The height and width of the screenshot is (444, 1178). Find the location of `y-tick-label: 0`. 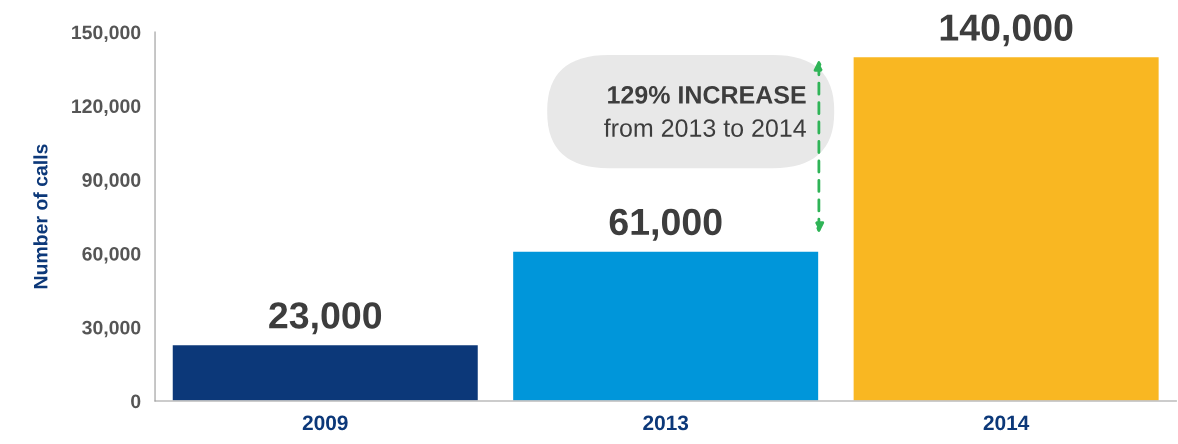

y-tick-label: 0 is located at coordinates (136, 401).